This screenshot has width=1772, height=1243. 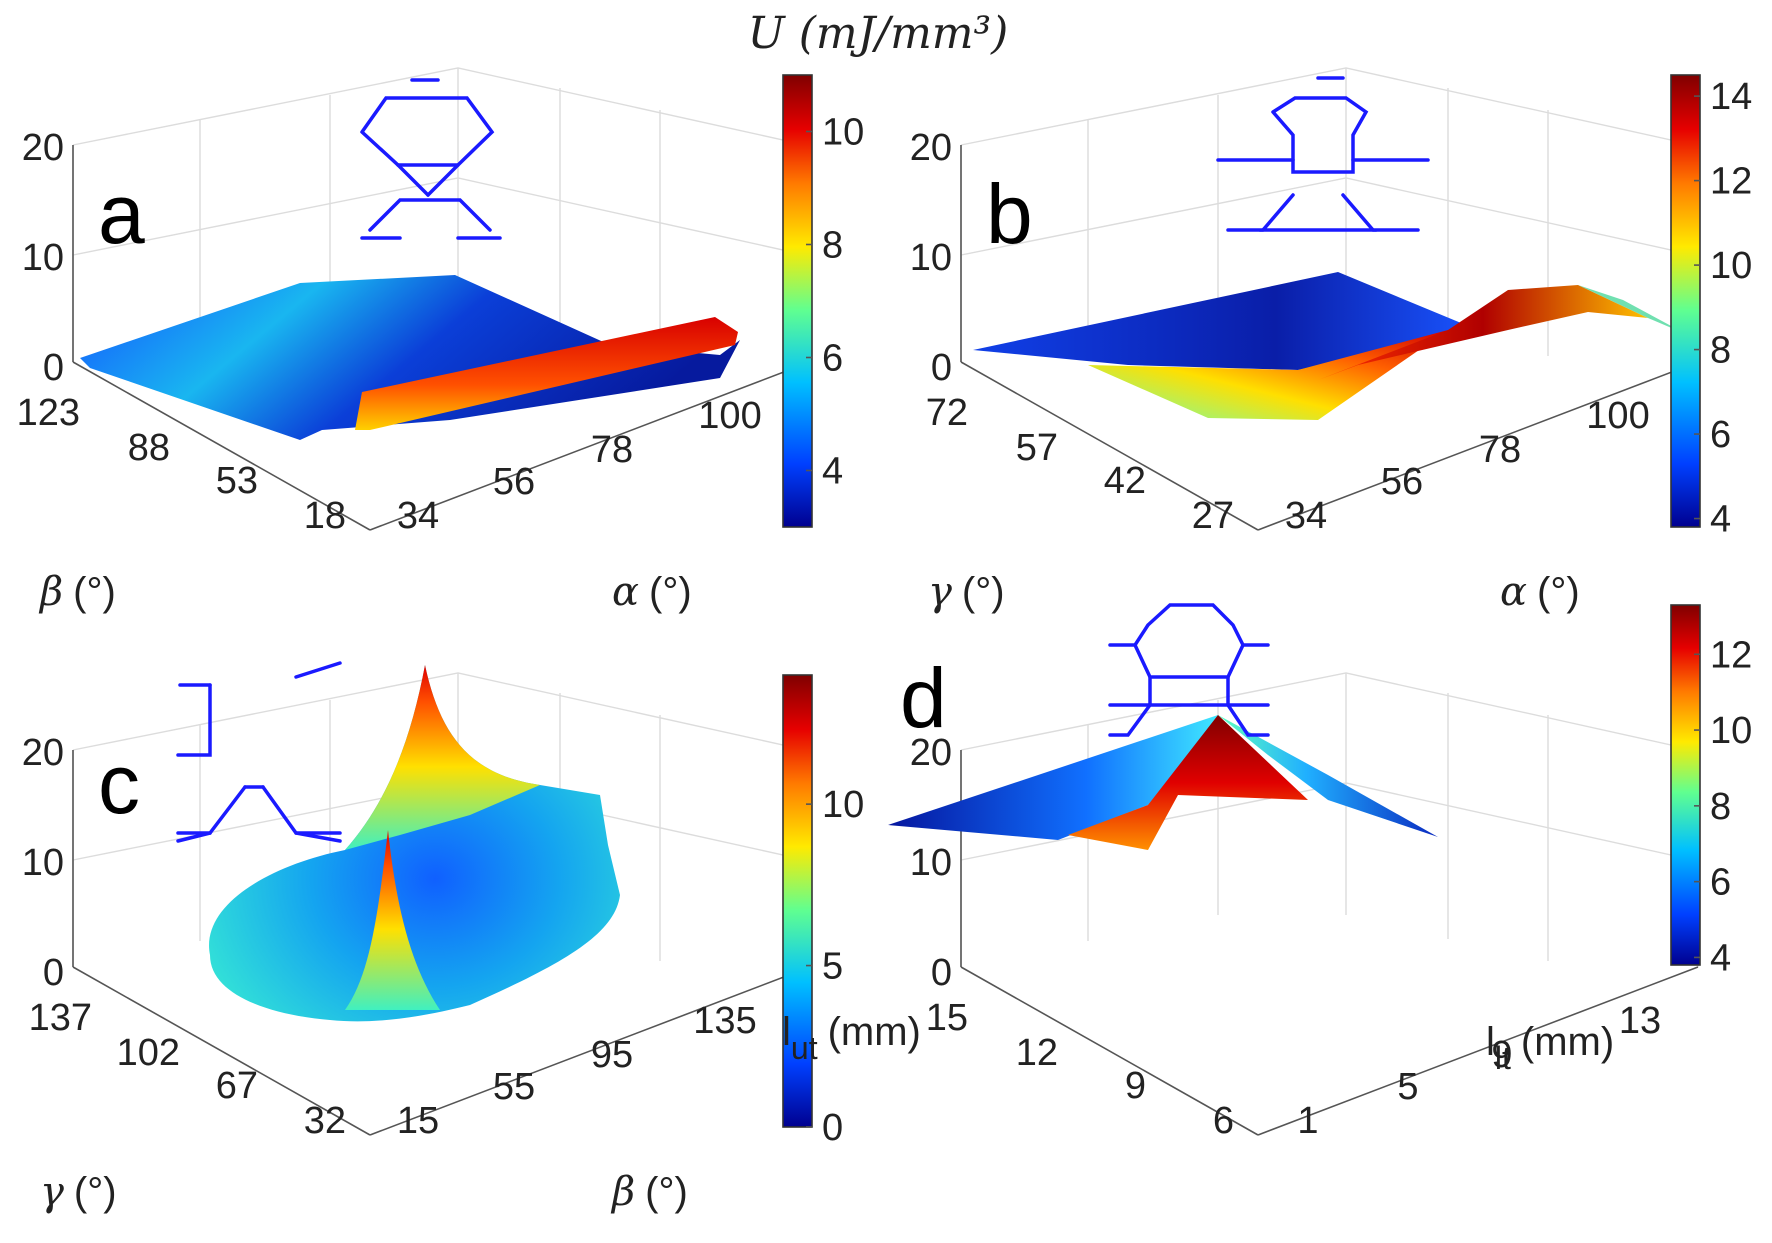 I want to click on y-tick: 67, so click(x=237, y=1086).